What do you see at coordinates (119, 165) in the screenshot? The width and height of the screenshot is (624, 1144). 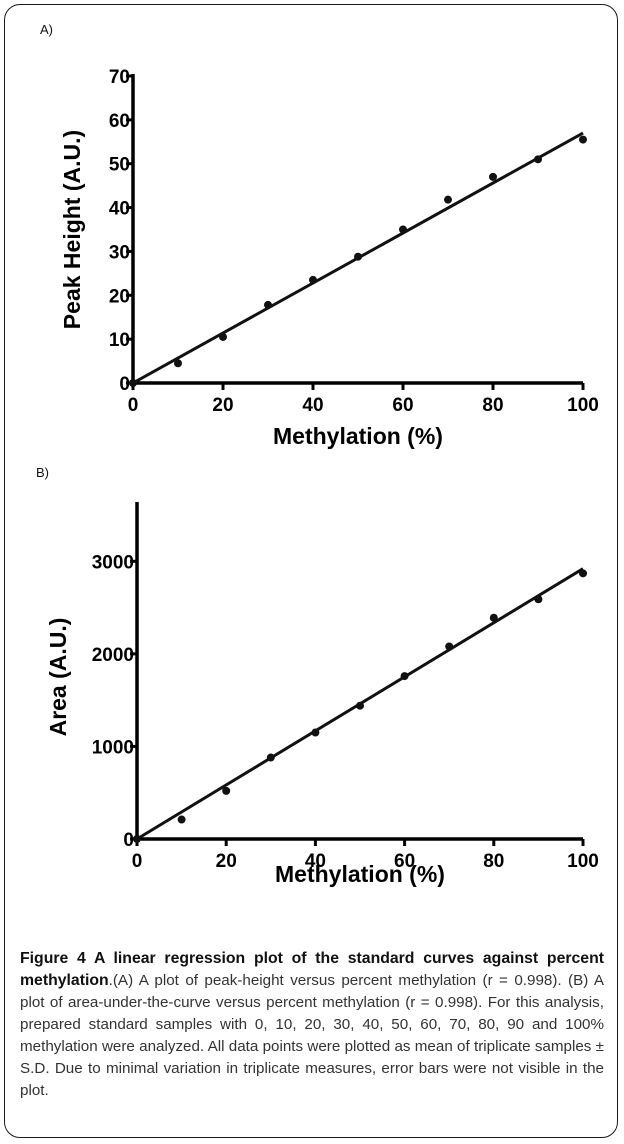 I see `y-tick-label: 50` at bounding box center [119, 165].